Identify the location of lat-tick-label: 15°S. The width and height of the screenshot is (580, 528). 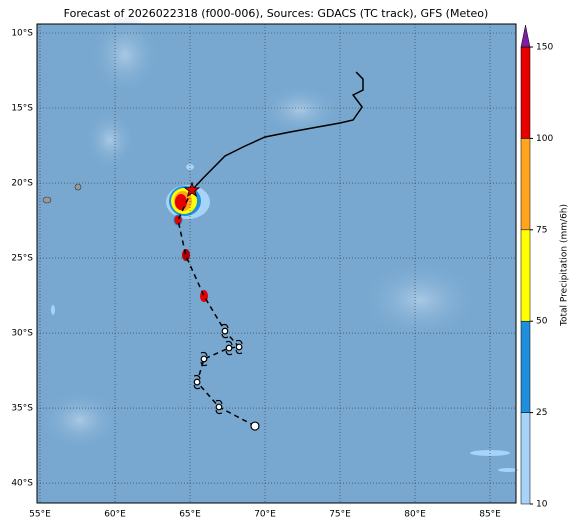
(22, 109).